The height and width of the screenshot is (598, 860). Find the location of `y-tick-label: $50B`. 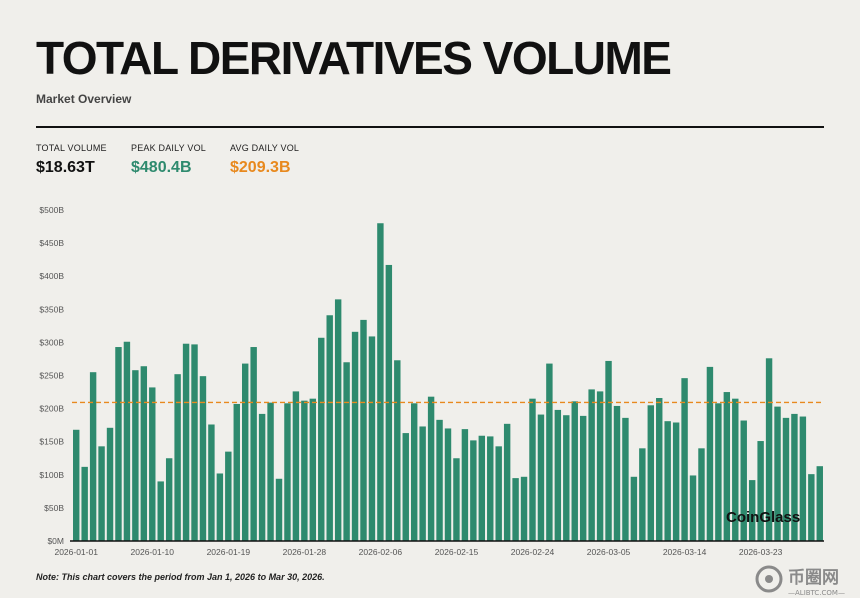

y-tick-label: $50B is located at coordinates (54, 508).